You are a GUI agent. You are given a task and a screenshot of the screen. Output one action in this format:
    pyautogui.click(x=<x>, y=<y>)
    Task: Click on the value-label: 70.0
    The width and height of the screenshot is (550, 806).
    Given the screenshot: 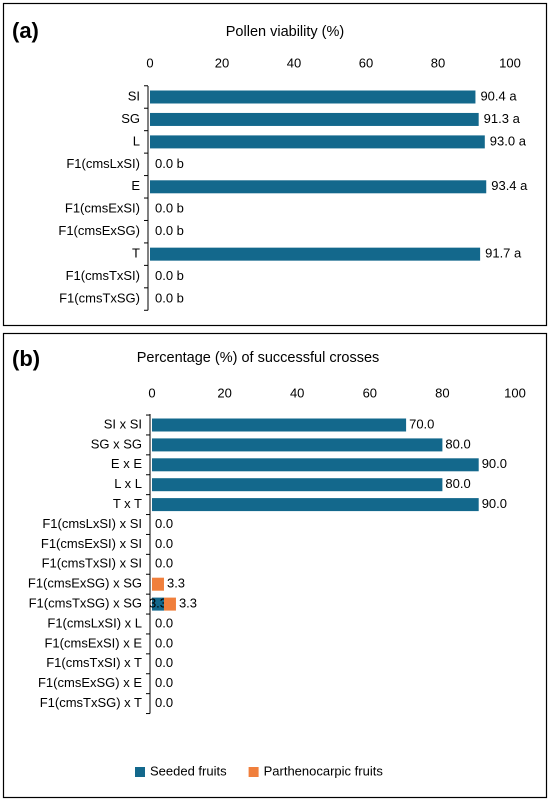 What is the action you would take?
    pyautogui.click(x=421, y=423)
    